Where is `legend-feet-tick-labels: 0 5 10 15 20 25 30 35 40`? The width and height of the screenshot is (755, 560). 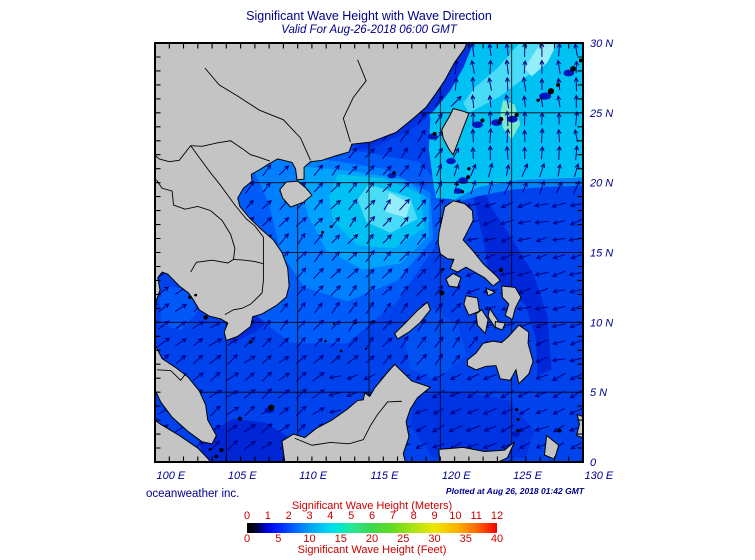
legend-feet-tick-labels: 0 5 10 15 20 25 30 35 40 is located at coordinates (373, 539).